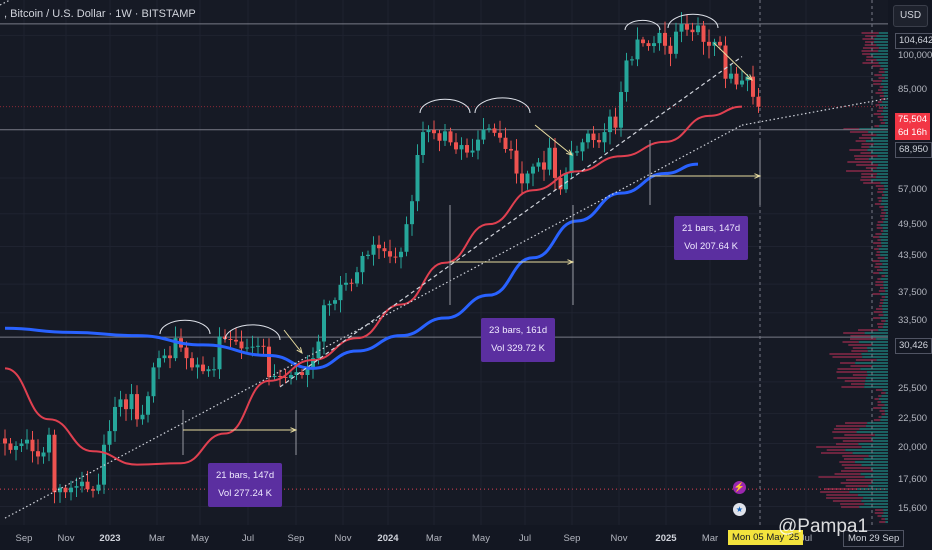 The width and height of the screenshot is (932, 550). Describe the element at coordinates (502, 105) in the screenshot. I see `pattern-arc` at that location.